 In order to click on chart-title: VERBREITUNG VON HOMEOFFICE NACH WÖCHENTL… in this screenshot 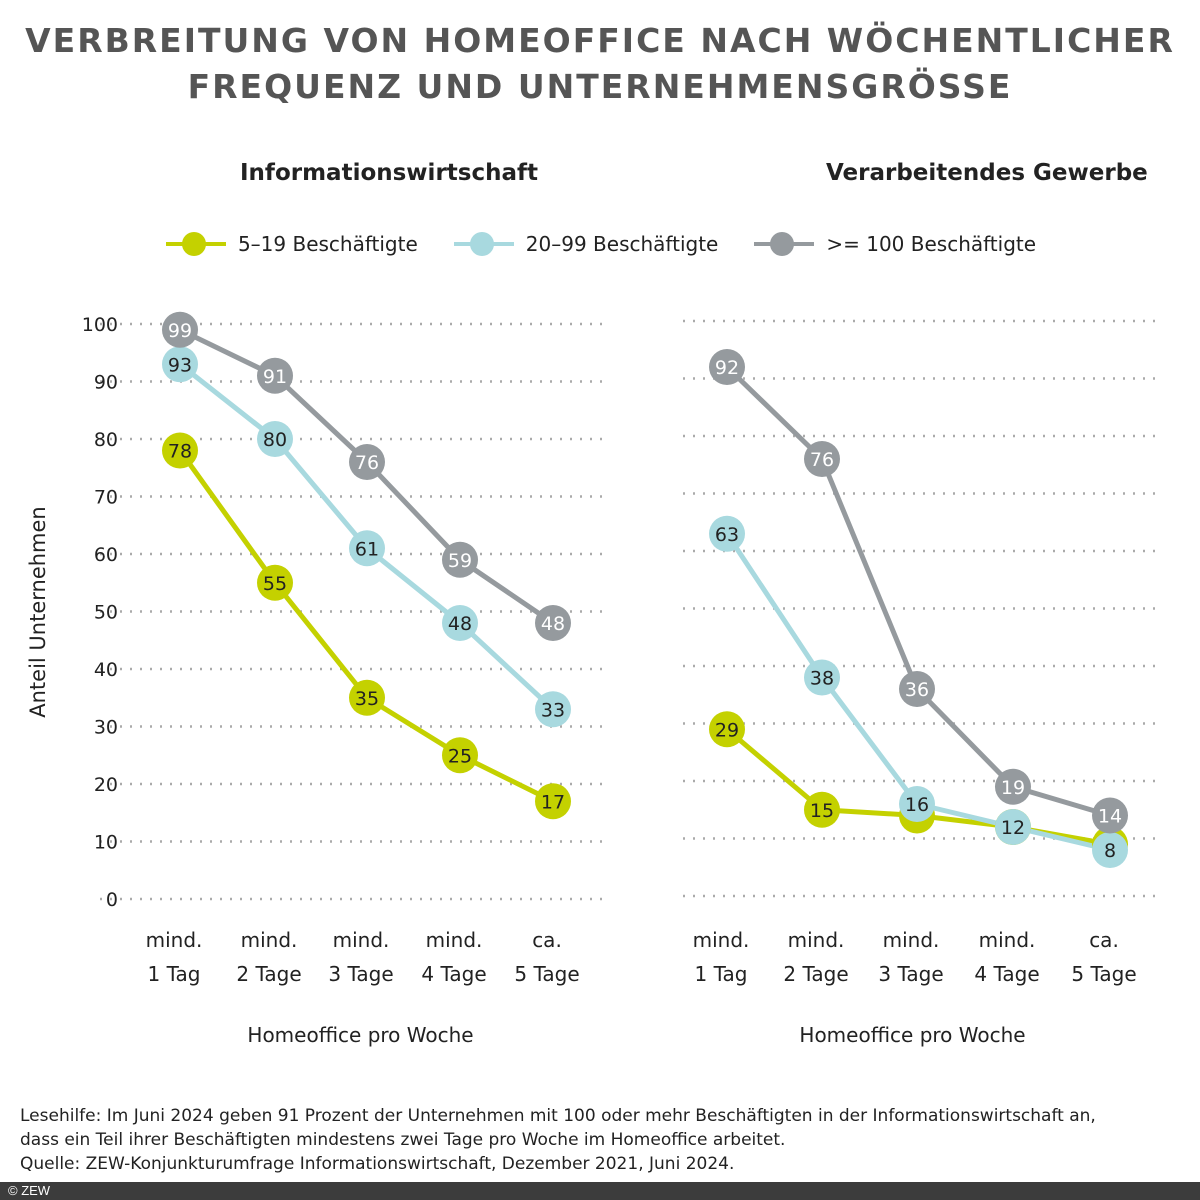, I will do `click(600, 64)`.